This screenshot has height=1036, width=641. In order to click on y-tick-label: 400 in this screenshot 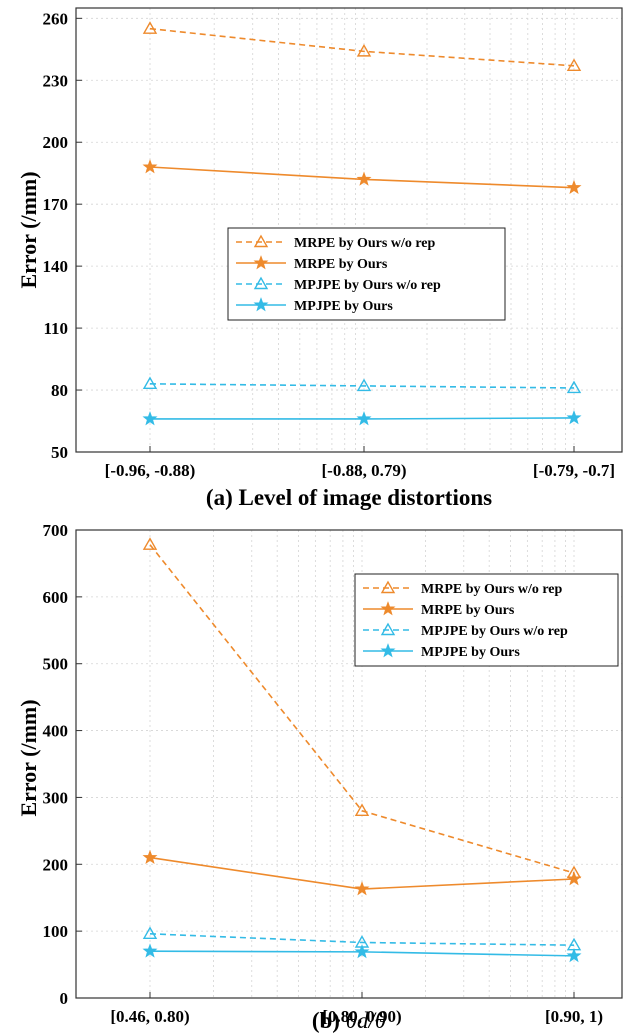, I will do `click(56, 731)`.